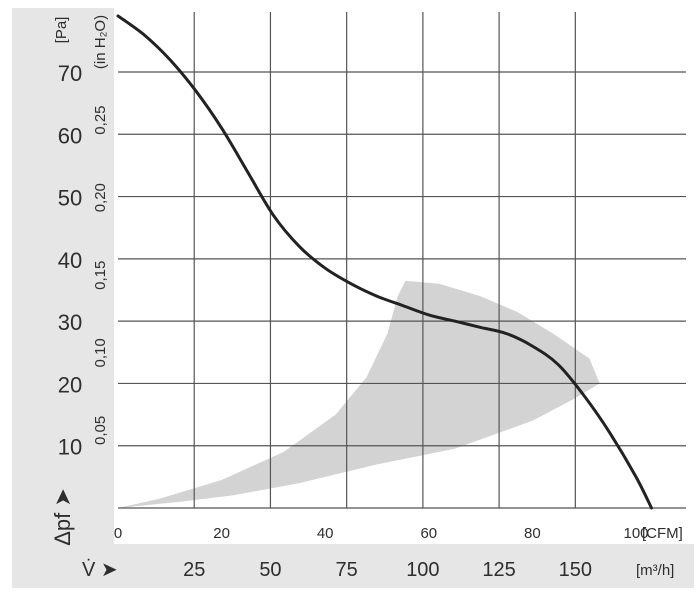  Describe the element at coordinates (100, 352) in the screenshot. I see `y-alt-tick-label: 0,10` at that location.